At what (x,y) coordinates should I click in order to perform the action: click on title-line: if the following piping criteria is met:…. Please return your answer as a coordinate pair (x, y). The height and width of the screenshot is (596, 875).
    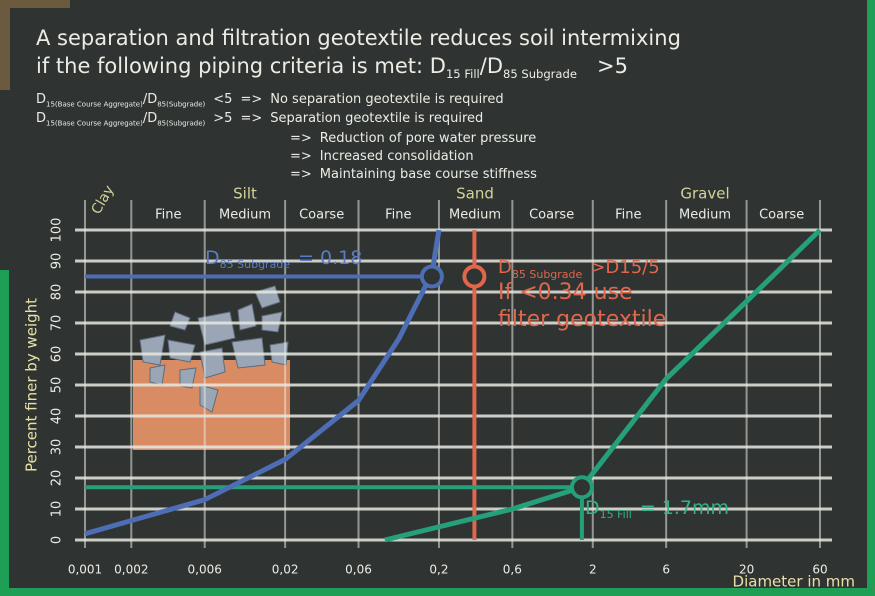
    Looking at the image, I should click on (332, 67).